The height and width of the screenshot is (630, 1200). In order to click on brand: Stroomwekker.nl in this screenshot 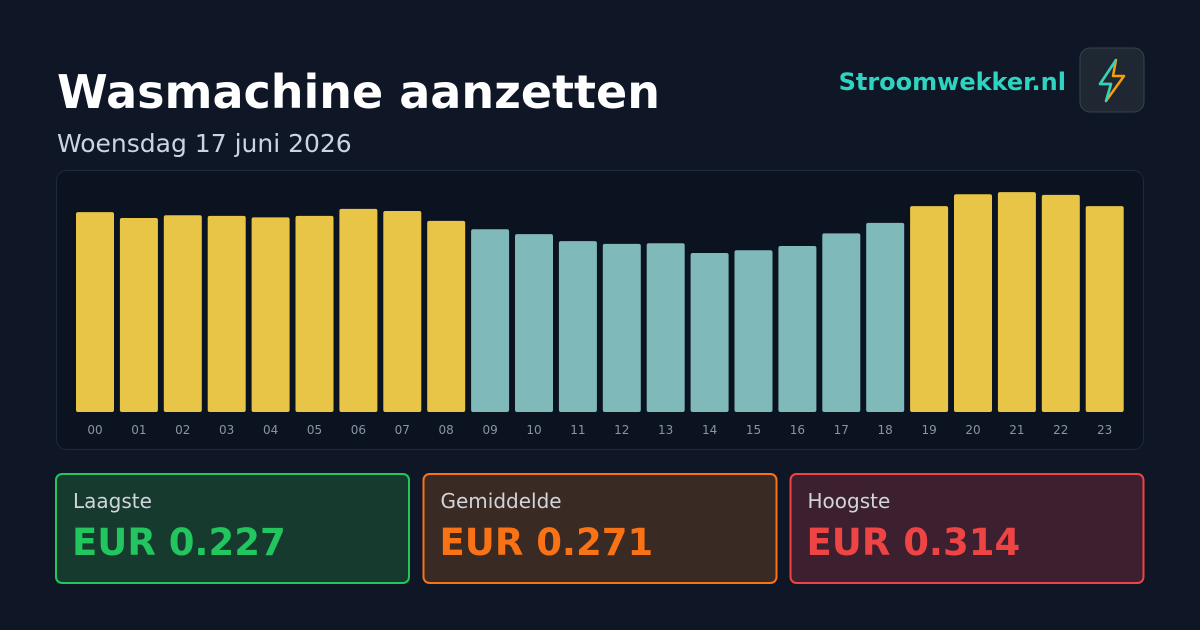, I will do `click(952, 82)`.